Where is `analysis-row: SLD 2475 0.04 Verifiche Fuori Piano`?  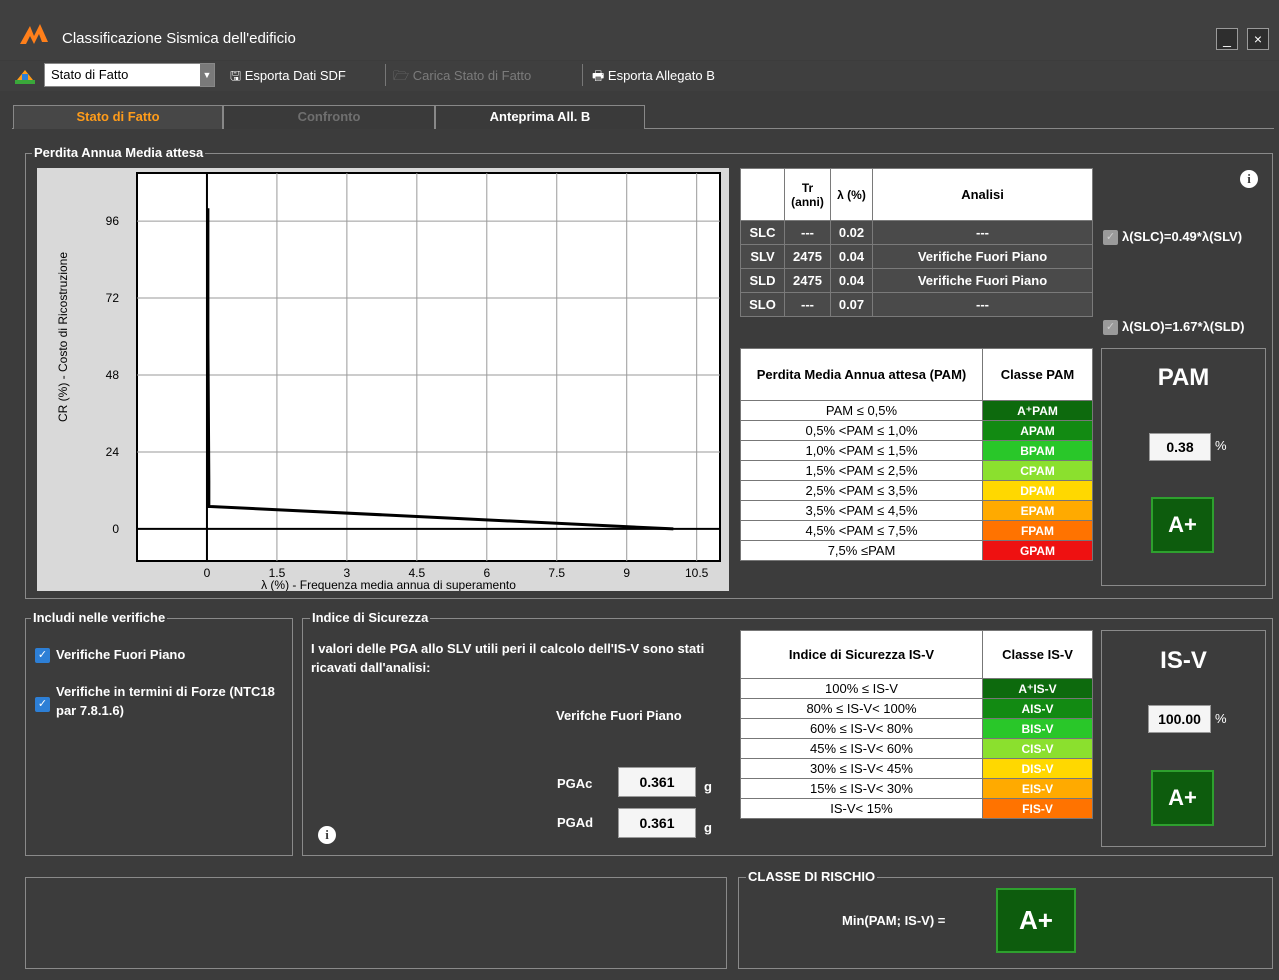
analysis-row: SLD 2475 0.04 Verifiche Fuori Piano is located at coordinates (916, 280).